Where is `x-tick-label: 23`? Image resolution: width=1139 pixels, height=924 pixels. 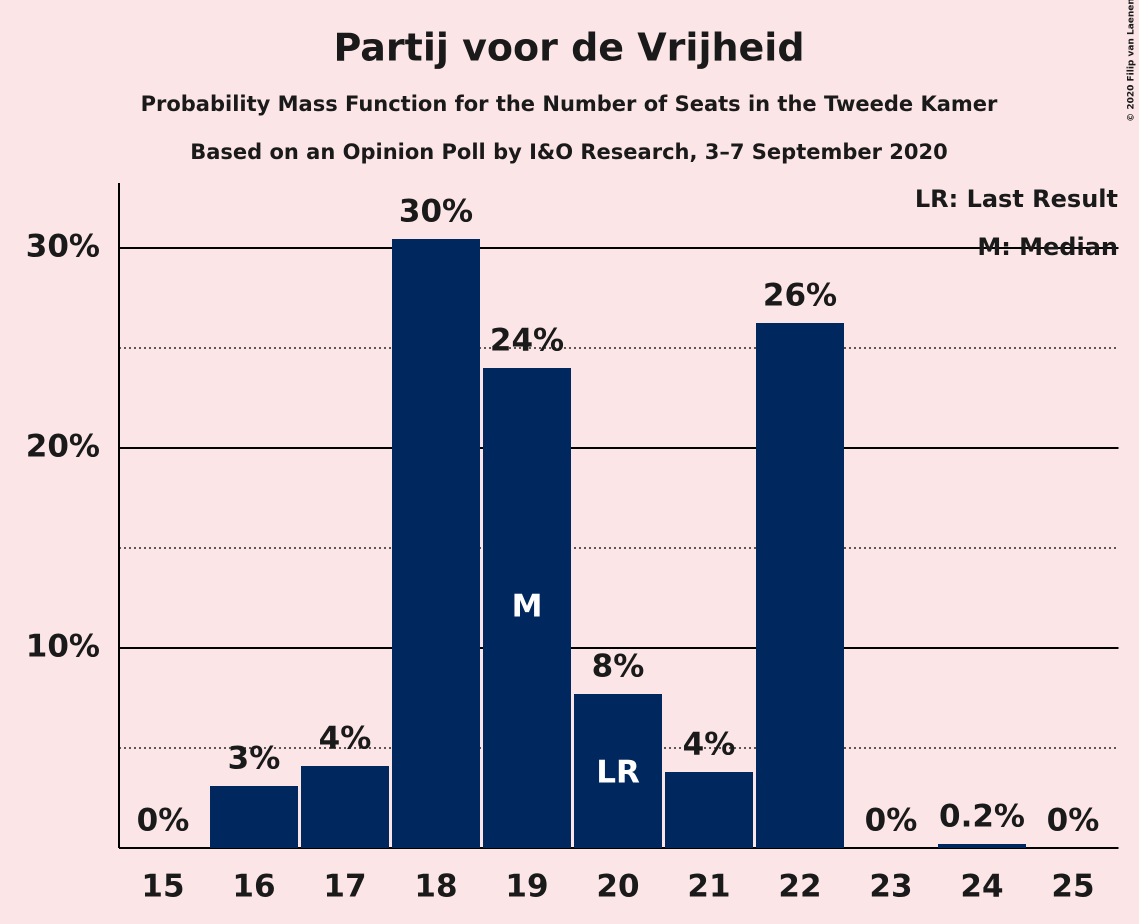 x-tick-label: 23 is located at coordinates (890, 887).